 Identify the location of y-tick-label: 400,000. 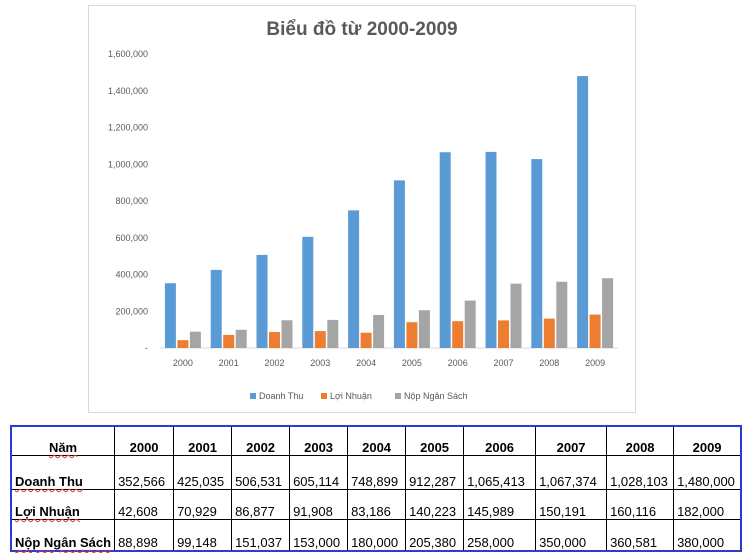
(131, 275).